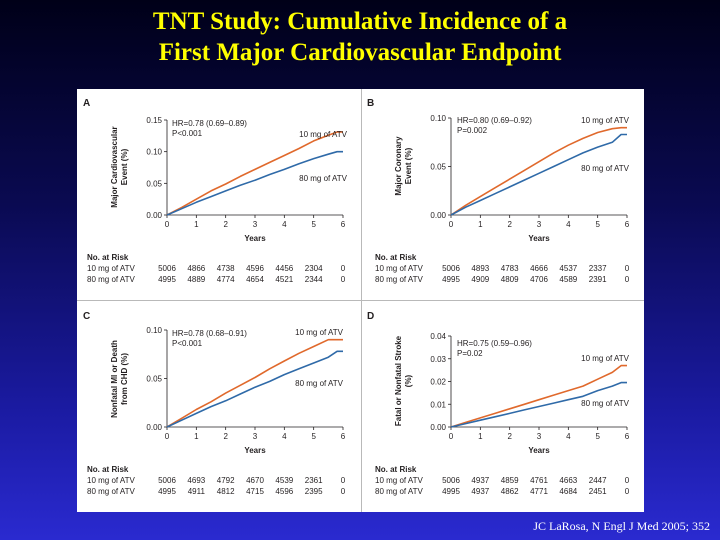  What do you see at coordinates (598, 491) in the screenshot?
I see `risk-table-cell: 2451` at bounding box center [598, 491].